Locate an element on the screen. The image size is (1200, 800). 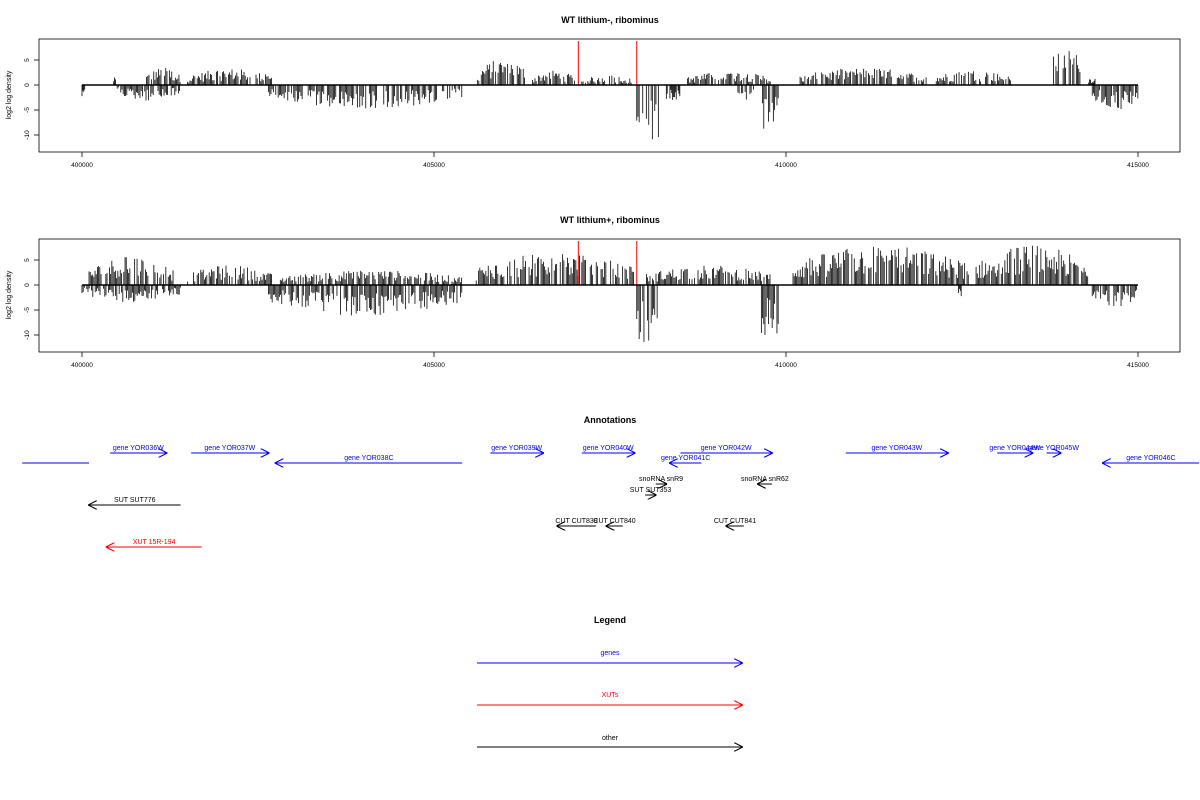
legend-item-xuts: XUTs is located at coordinates (609, 698).